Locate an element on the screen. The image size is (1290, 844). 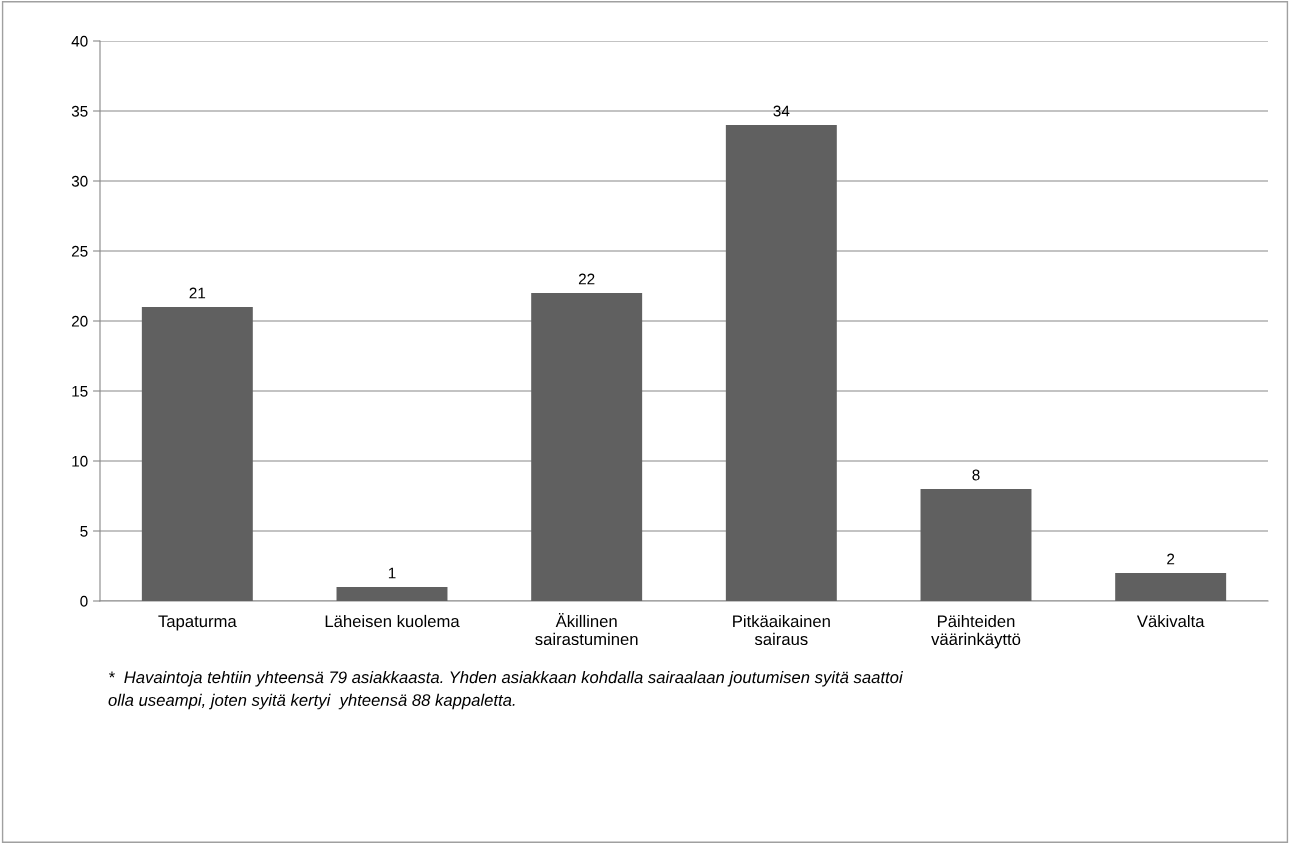
y-tick-label: 20 is located at coordinates (79, 321).